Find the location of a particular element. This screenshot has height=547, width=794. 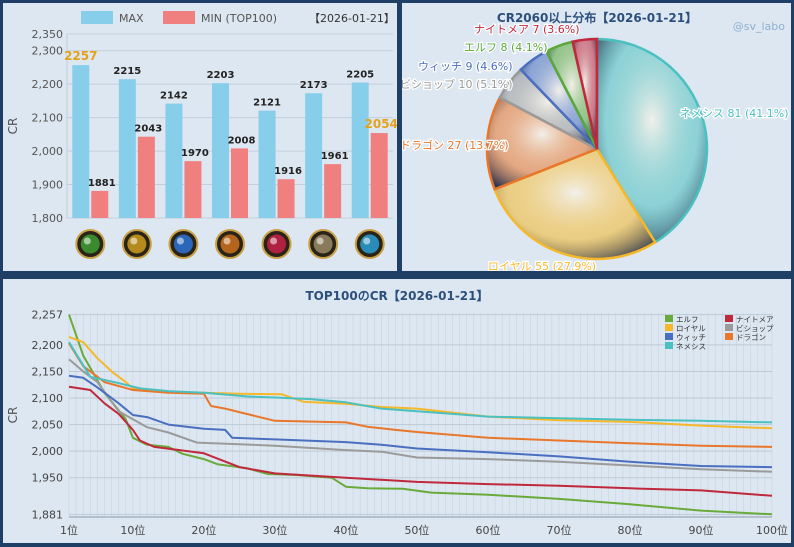

y-tick-label: 2,050 is located at coordinates (48, 425).